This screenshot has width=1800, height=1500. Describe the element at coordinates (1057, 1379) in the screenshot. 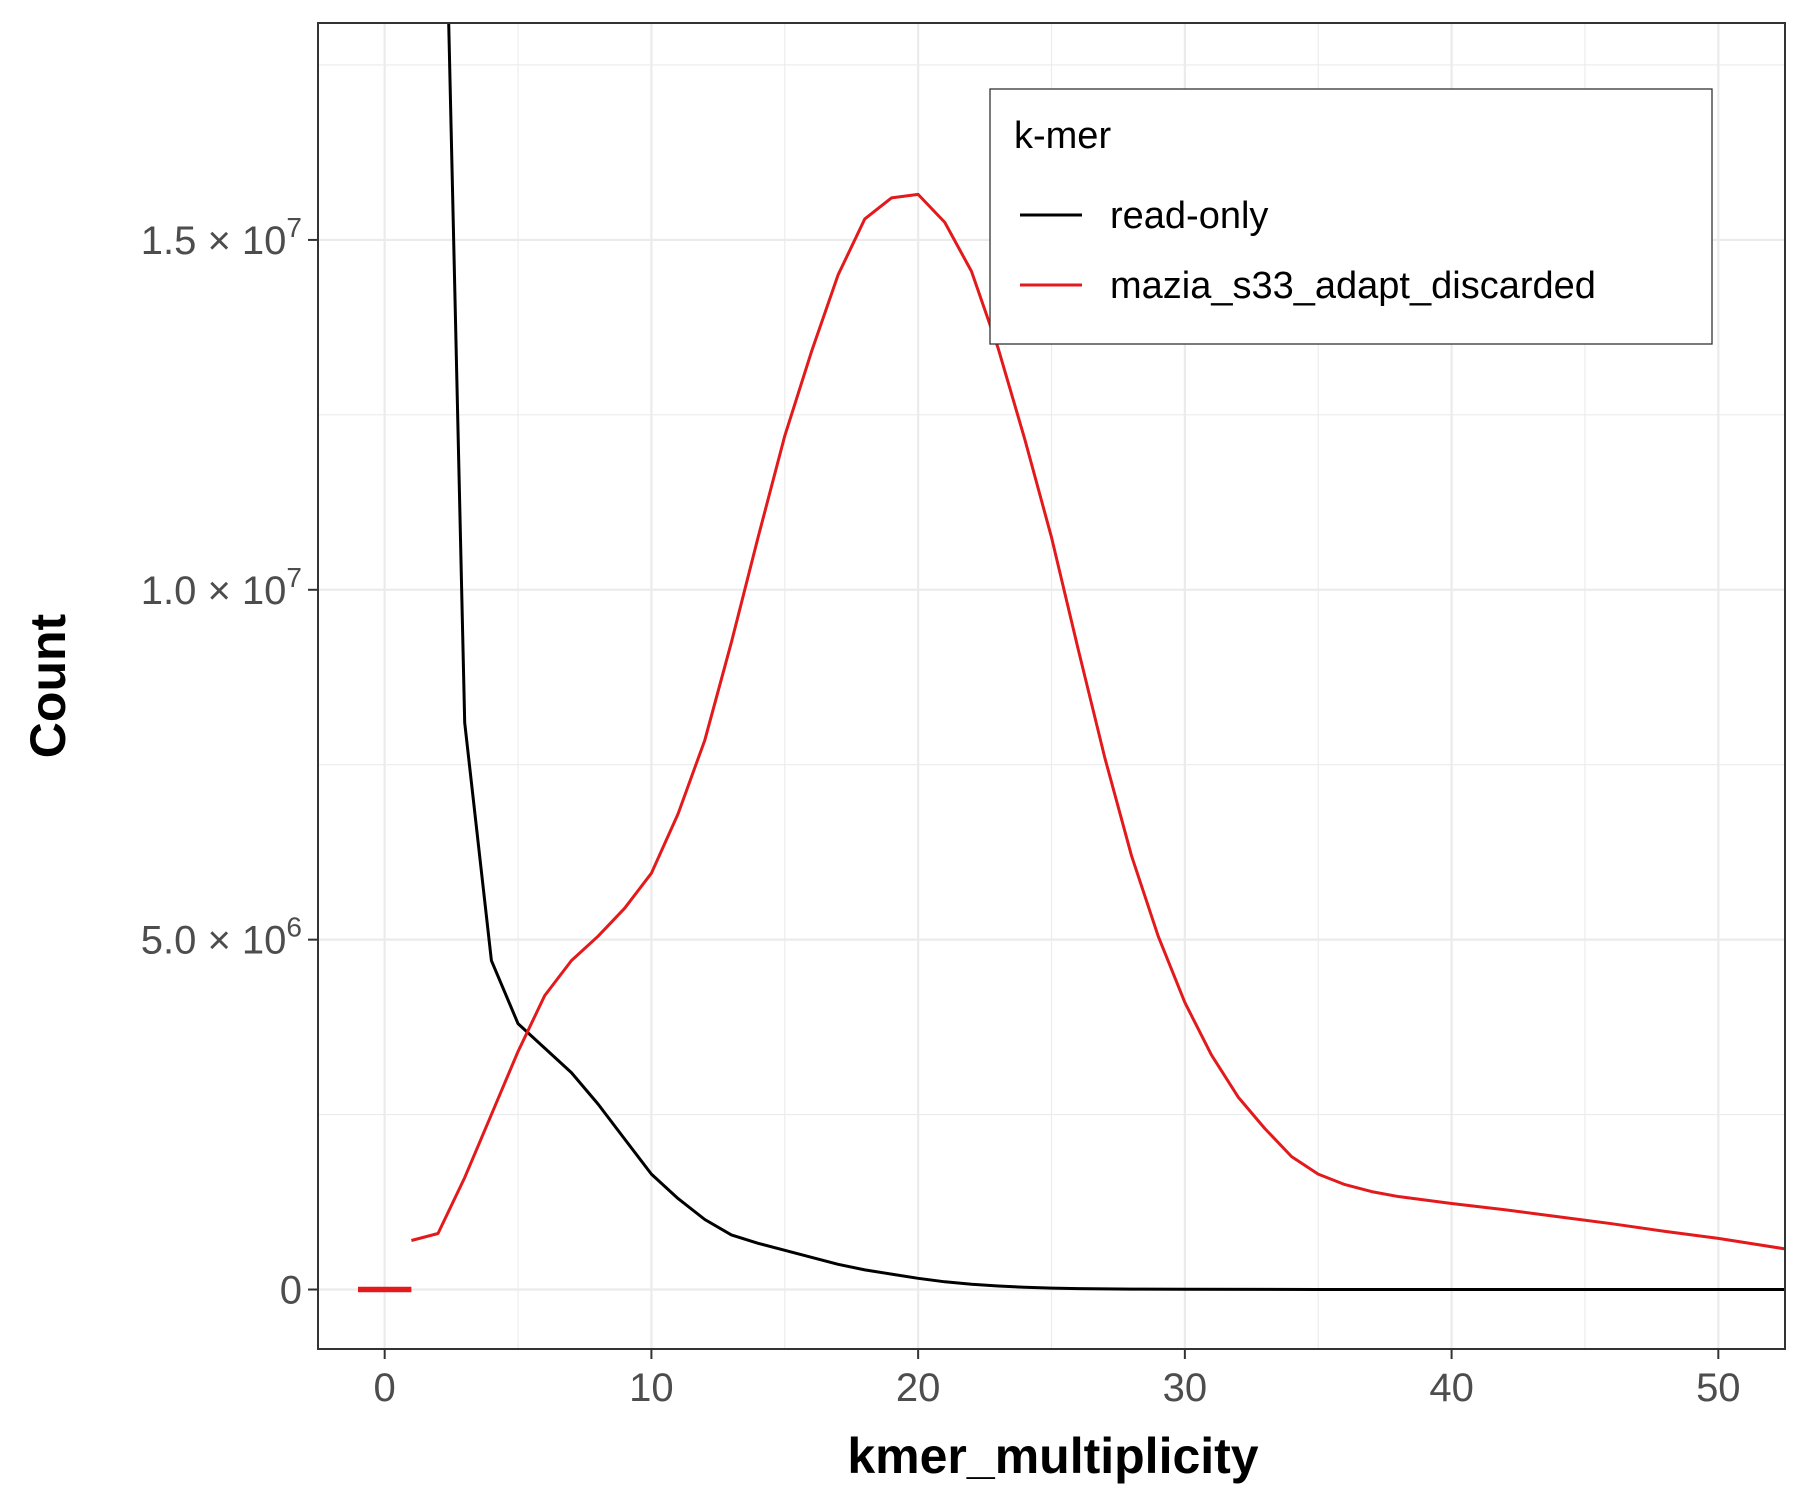

I see `x-axis-ticks: 0 10 20 30 40 50` at that location.